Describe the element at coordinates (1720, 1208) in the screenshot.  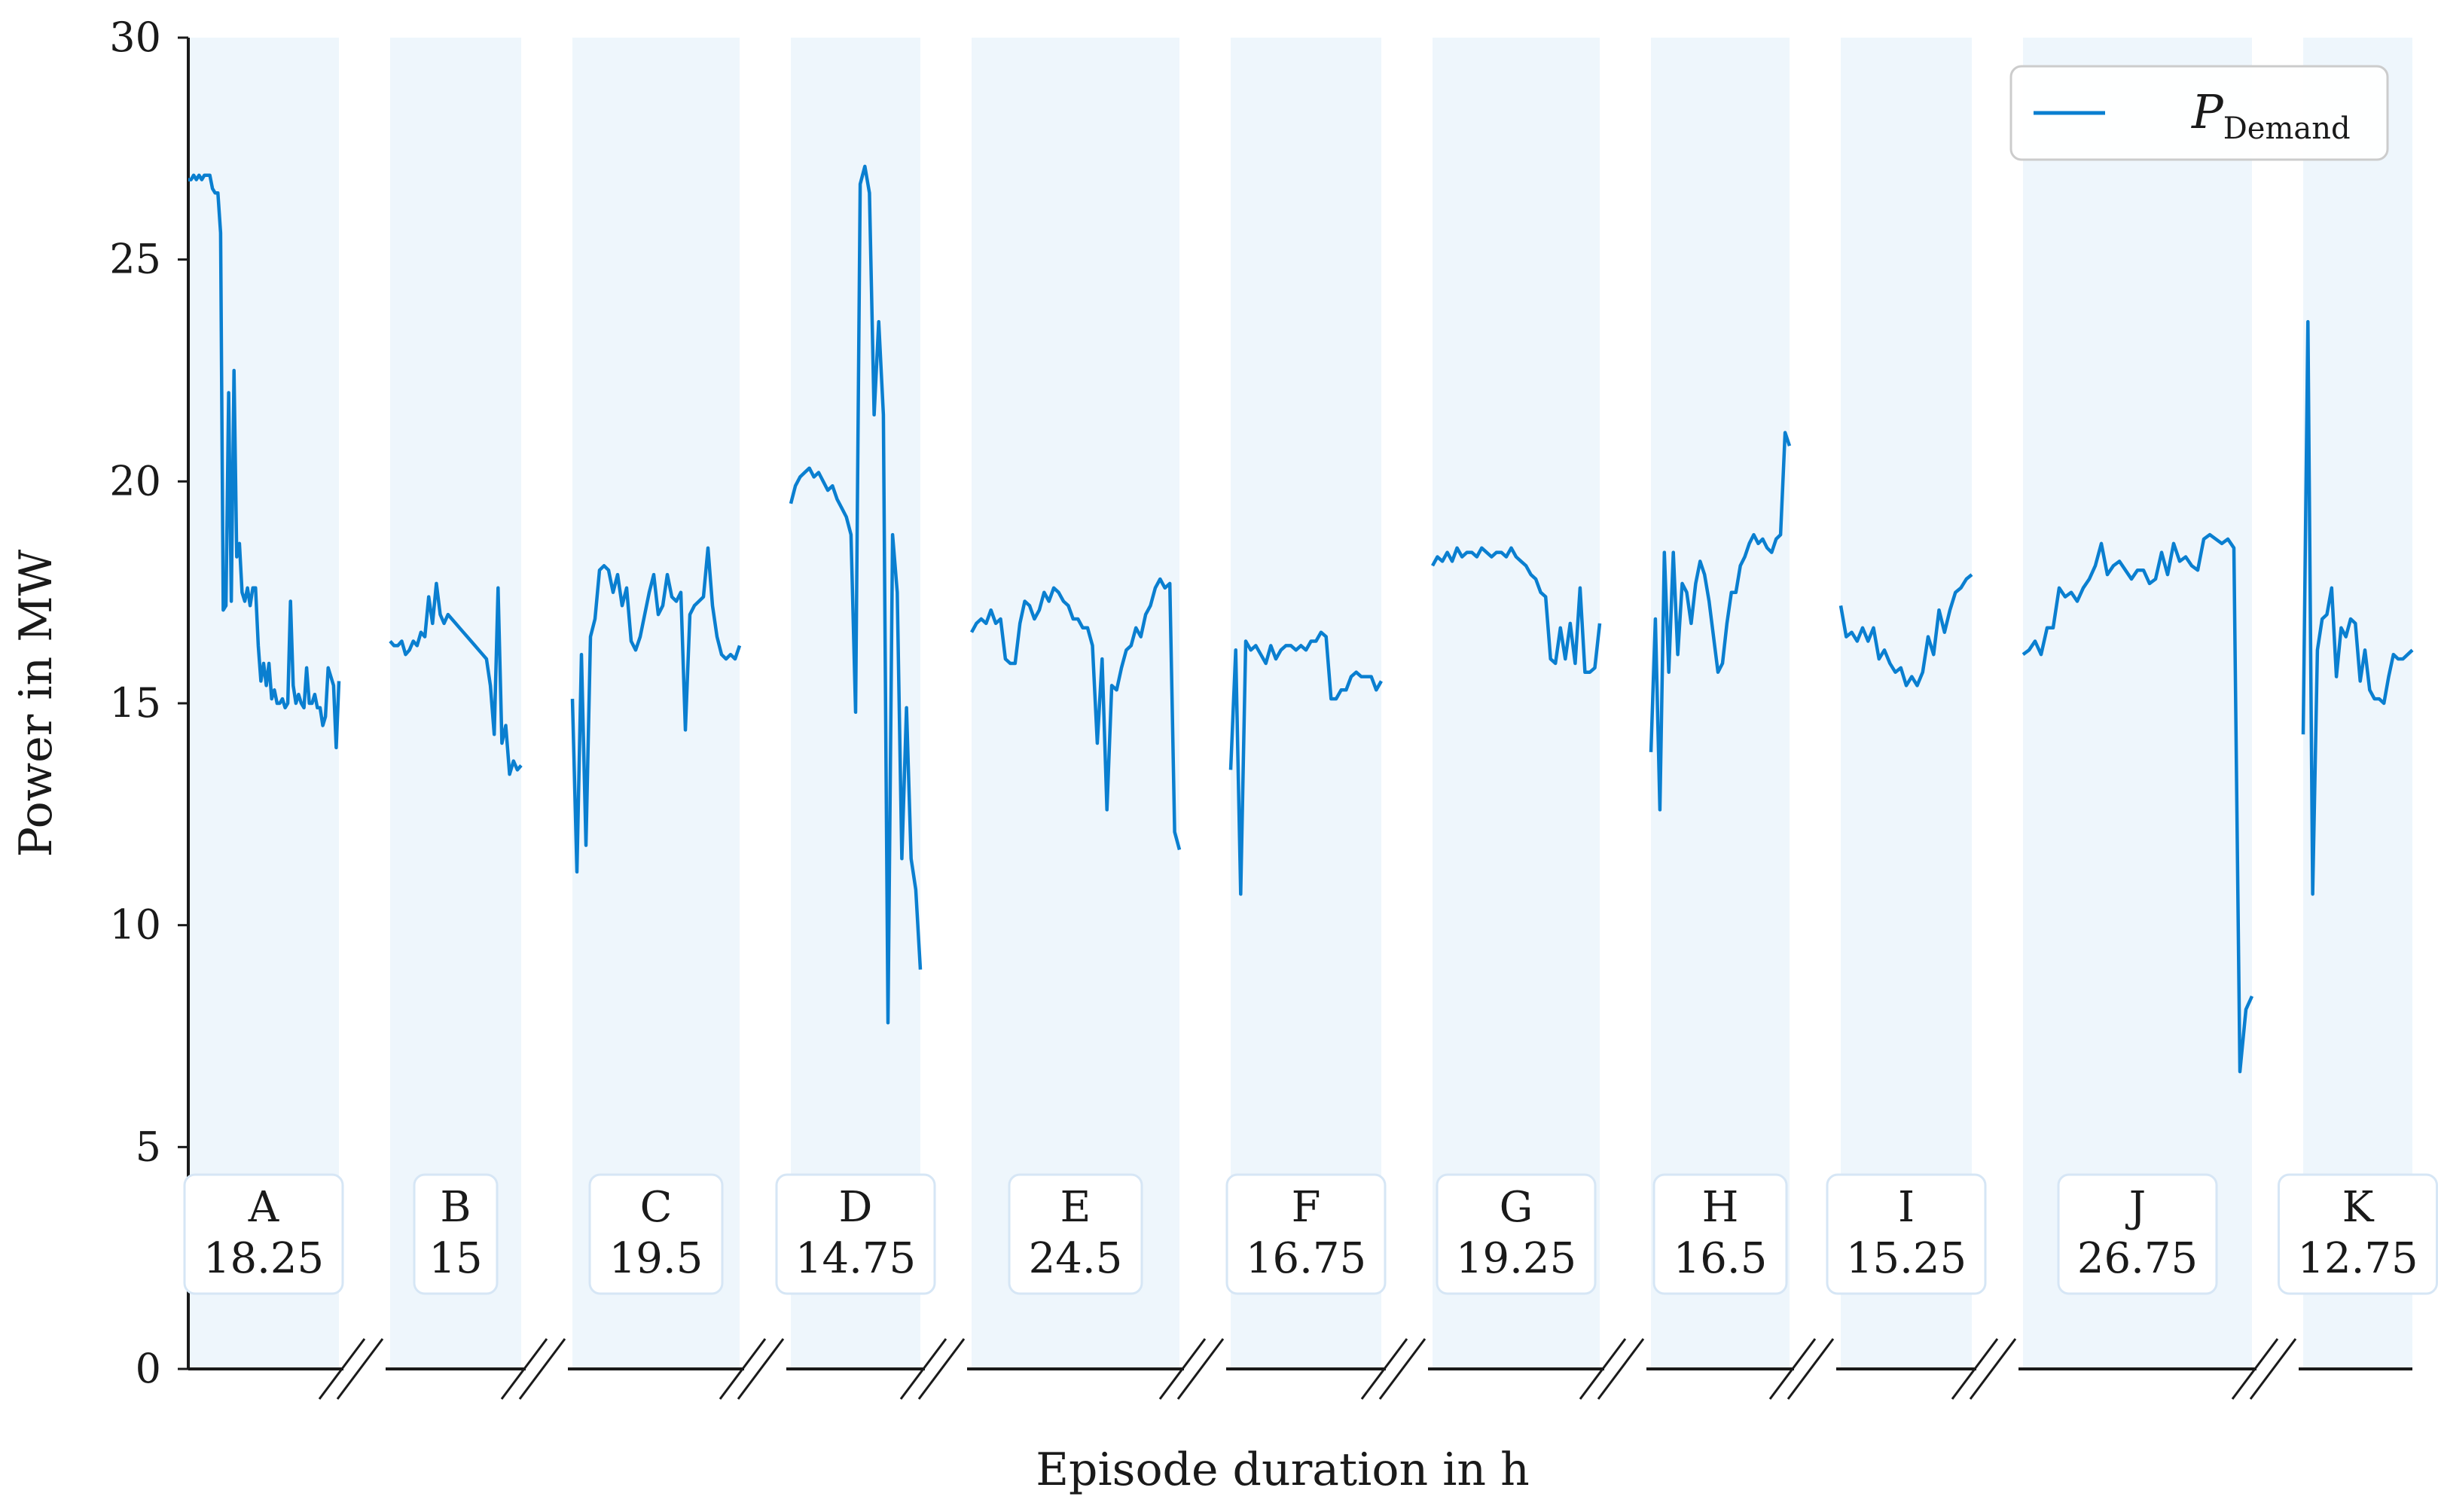
I see `episode-name-label: H` at that location.